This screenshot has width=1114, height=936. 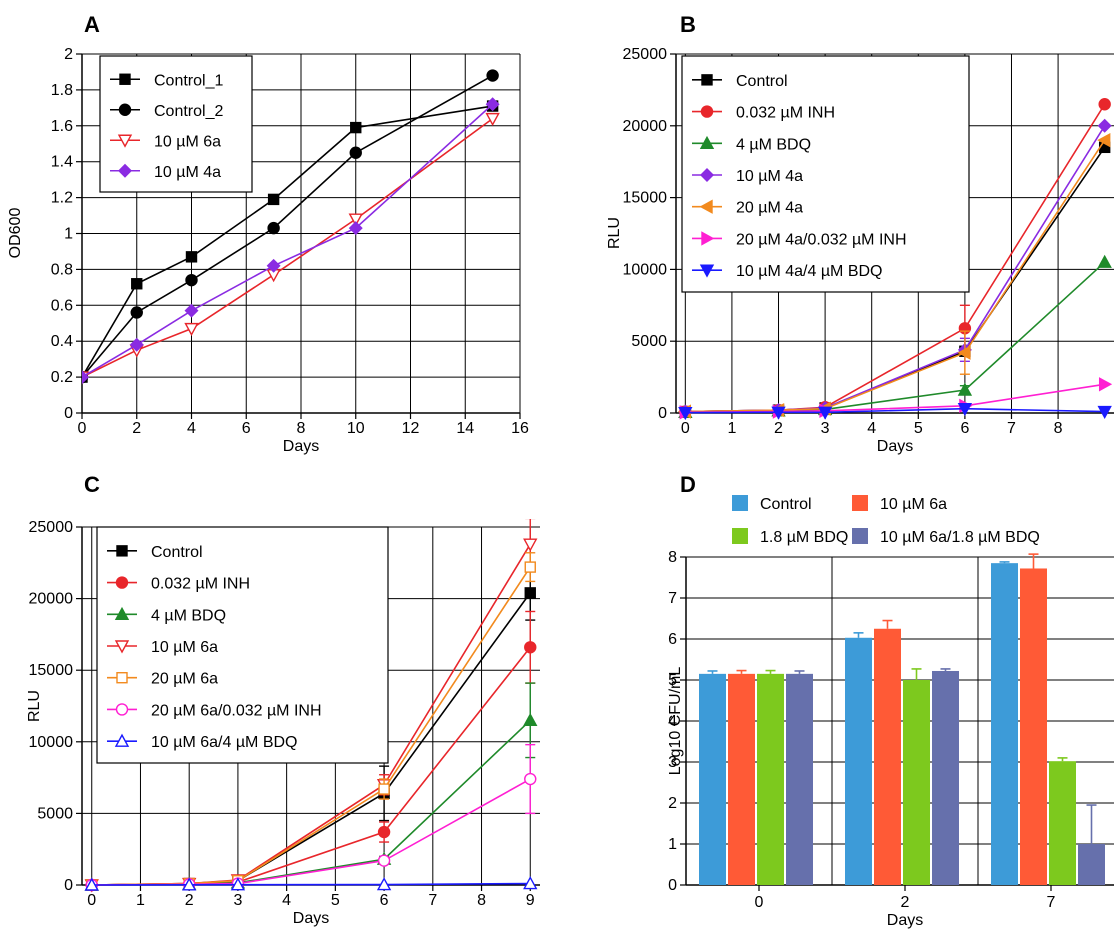 What do you see at coordinates (769, 176) in the screenshot?
I see `legend-label: 10 µM 4a` at bounding box center [769, 176].